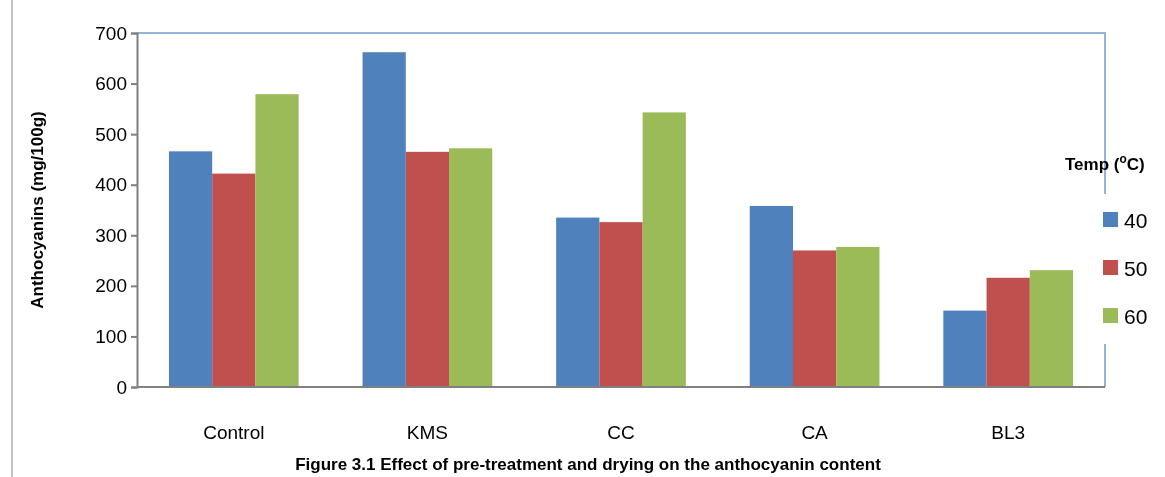  Describe the element at coordinates (111, 286) in the screenshot. I see `y-tick-label: 200` at that location.